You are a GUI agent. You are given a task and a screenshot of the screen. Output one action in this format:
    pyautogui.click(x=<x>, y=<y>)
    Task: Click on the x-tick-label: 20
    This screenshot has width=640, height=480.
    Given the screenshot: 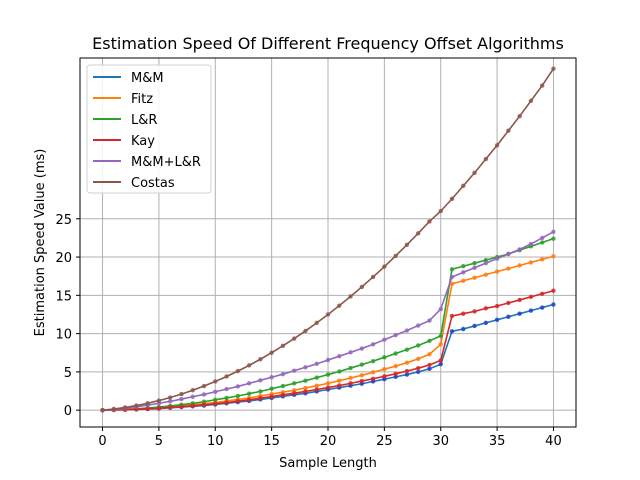 What is the action you would take?
    pyautogui.click(x=328, y=441)
    